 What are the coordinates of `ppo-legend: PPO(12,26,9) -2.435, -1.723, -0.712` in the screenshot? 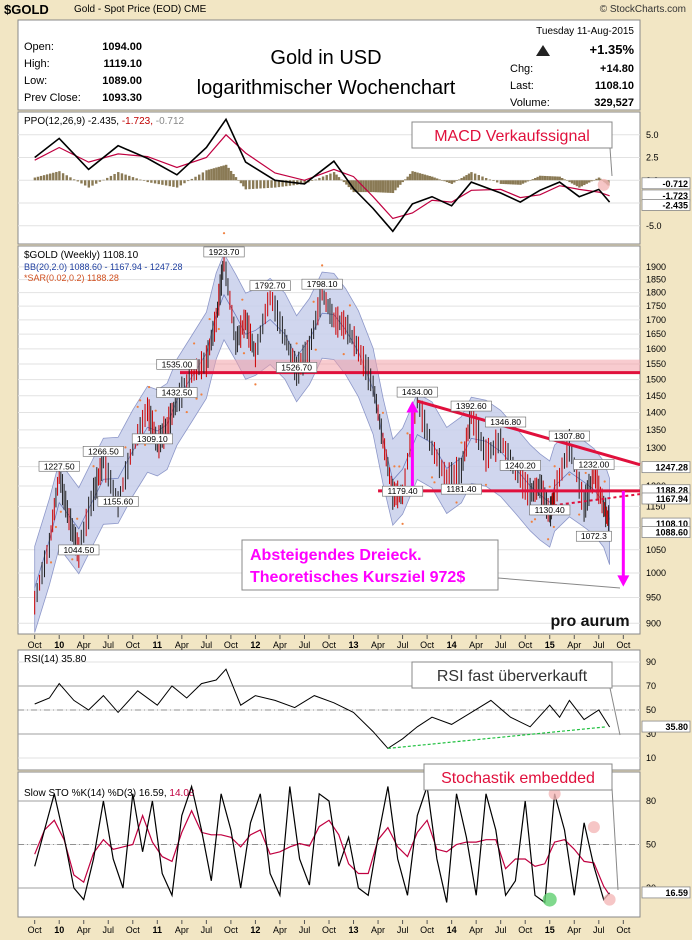 It's located at (104, 121).